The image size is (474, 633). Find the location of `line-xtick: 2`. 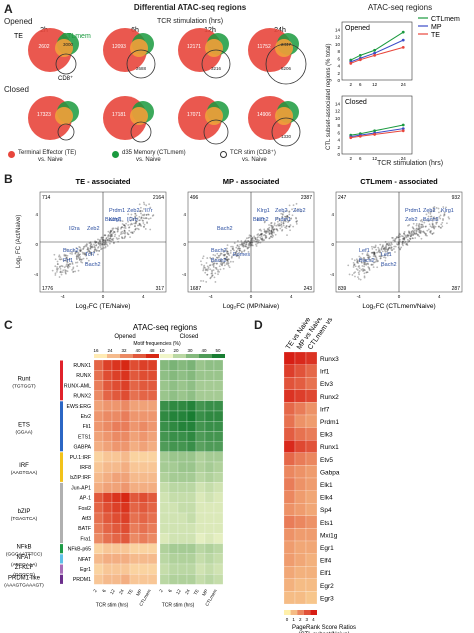

line-xtick: 2 is located at coordinates (351, 158).